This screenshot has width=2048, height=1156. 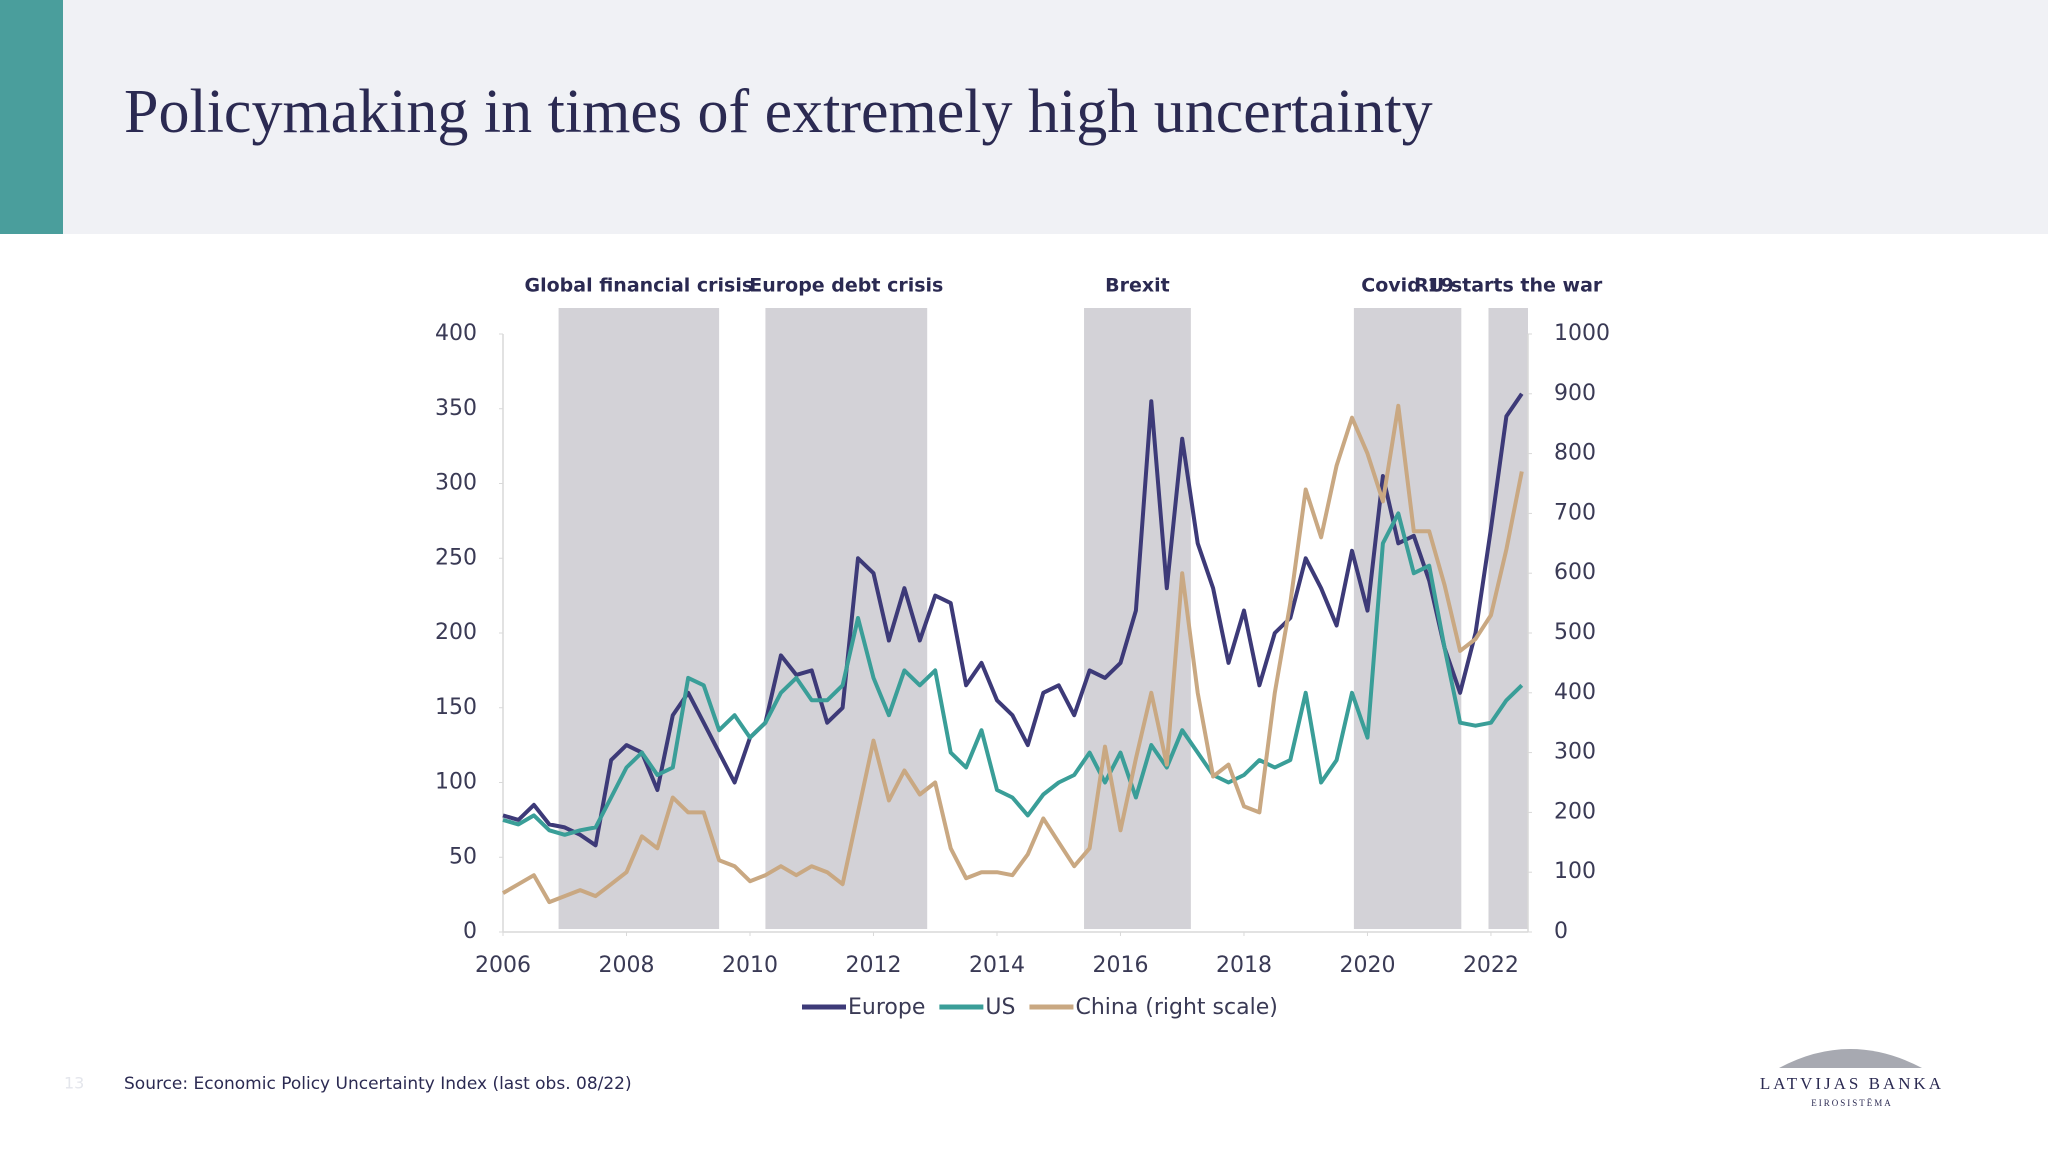 I want to click on x-tick-label: 2014, so click(x=997, y=965).